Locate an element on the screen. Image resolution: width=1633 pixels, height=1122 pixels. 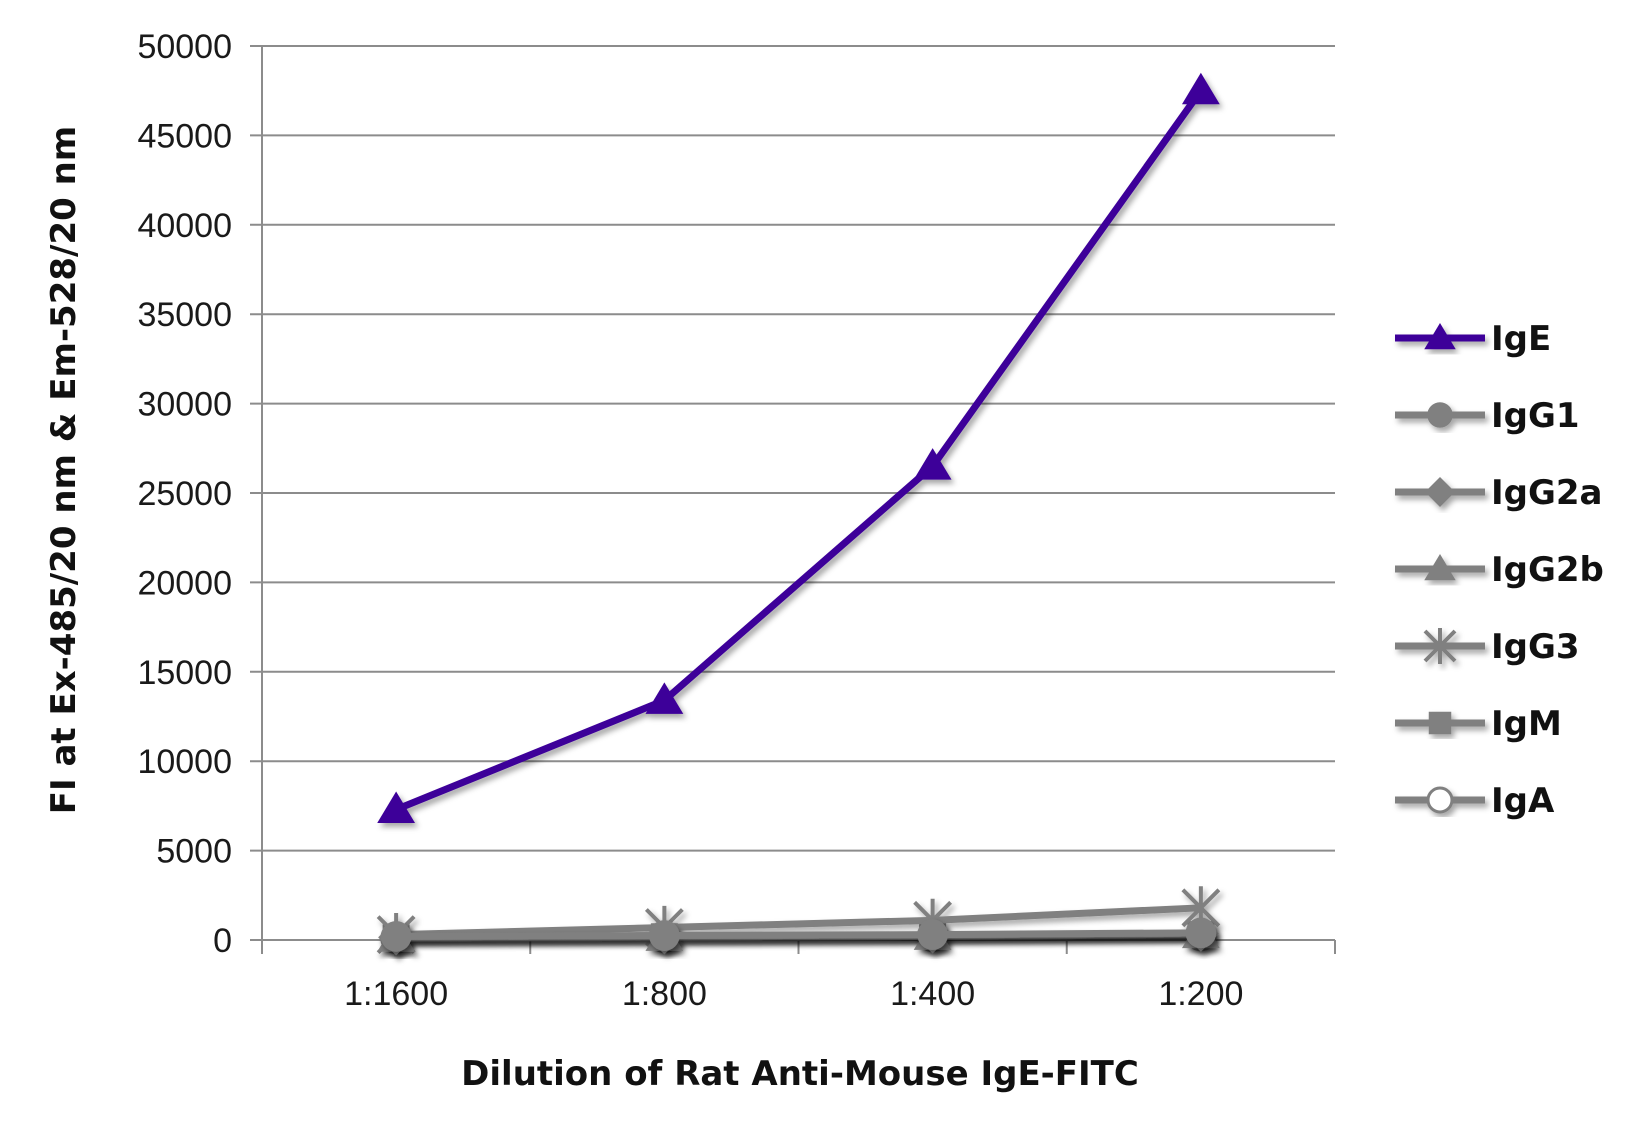
x-tick-label: 1:400 is located at coordinates (932, 994).